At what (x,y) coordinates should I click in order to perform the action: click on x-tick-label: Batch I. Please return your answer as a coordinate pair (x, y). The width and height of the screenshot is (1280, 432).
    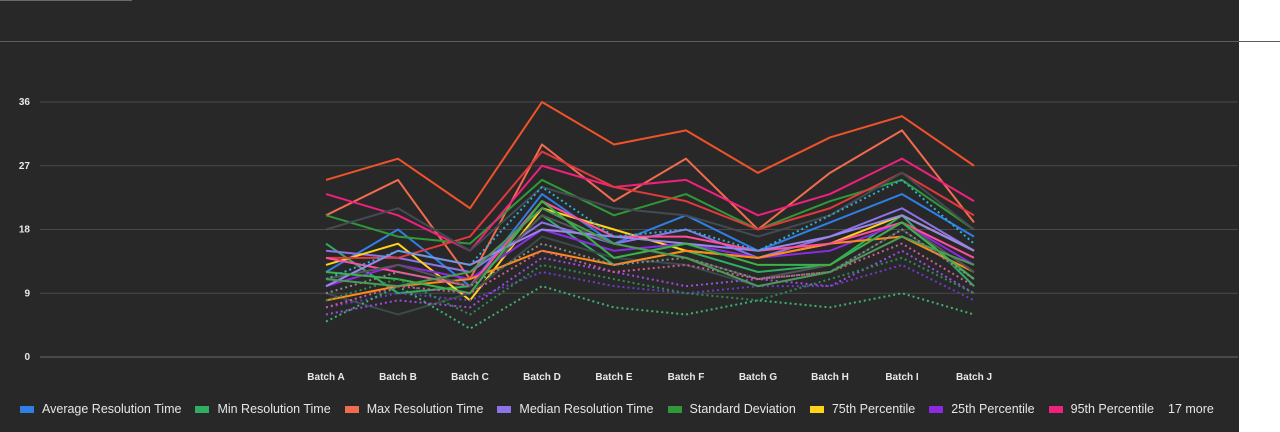
    Looking at the image, I should click on (902, 377).